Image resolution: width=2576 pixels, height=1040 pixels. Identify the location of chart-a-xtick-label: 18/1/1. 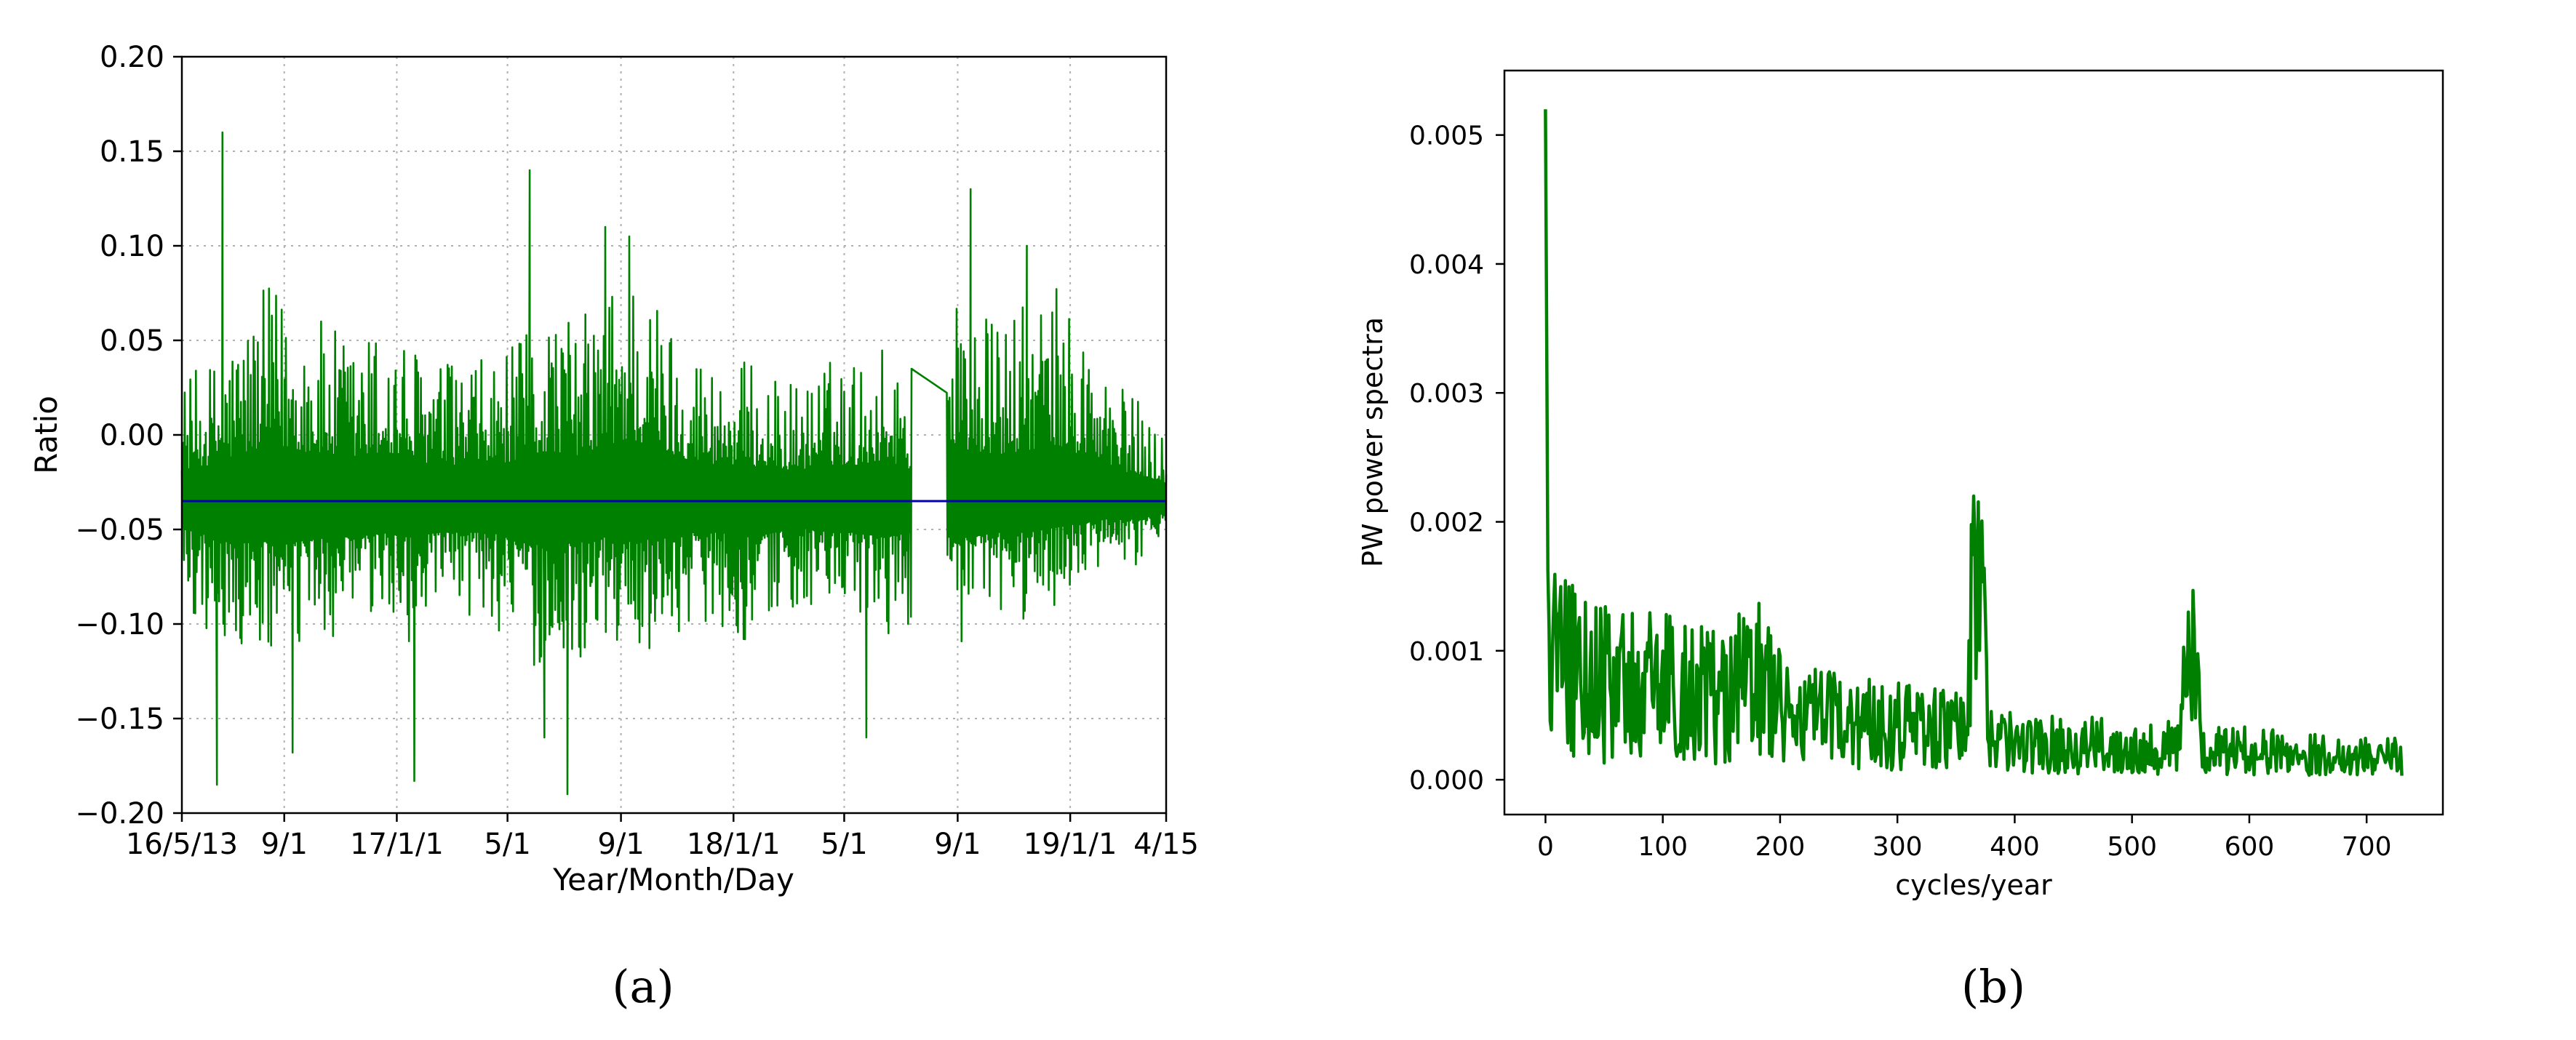
(734, 844).